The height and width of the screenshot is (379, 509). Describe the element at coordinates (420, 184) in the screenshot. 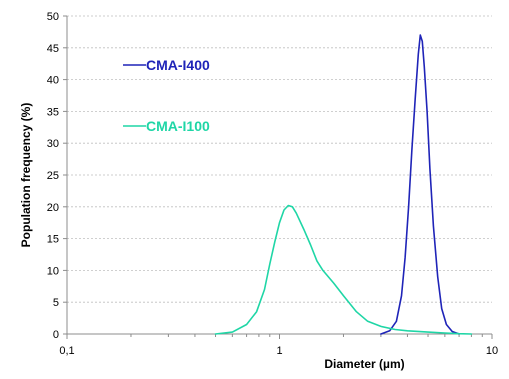

I see `series-line-cma-i400` at that location.